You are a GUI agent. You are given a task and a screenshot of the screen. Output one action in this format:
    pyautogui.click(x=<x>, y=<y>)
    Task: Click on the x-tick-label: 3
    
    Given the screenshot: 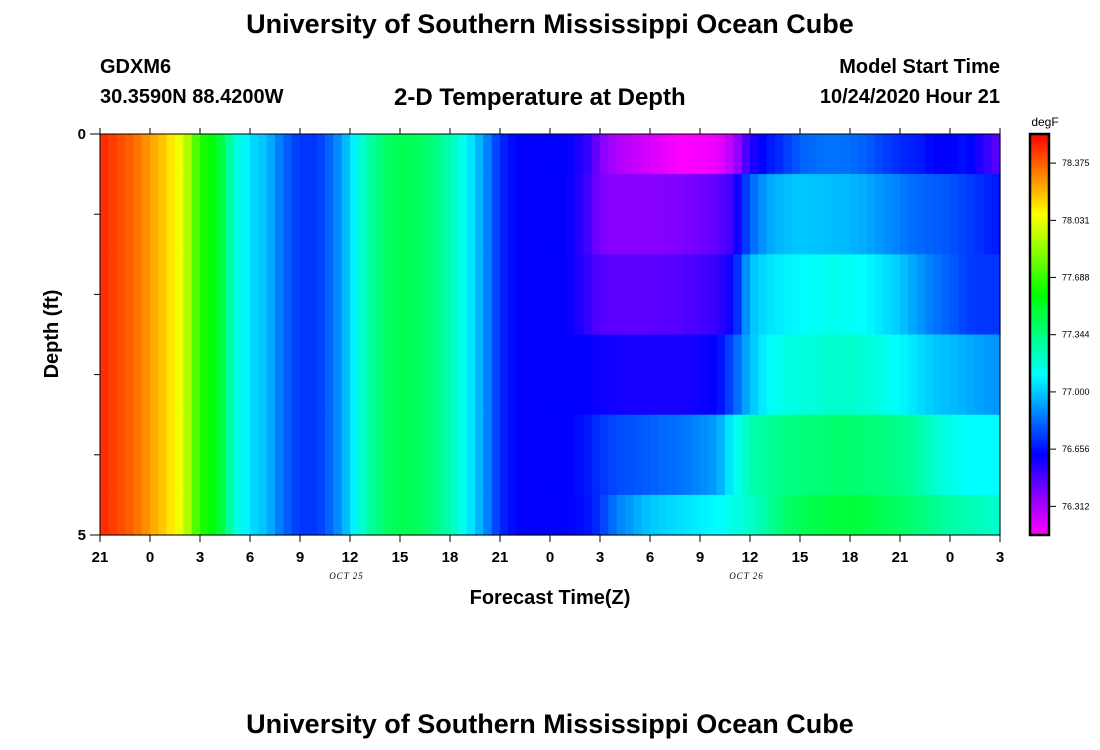 What is the action you would take?
    pyautogui.click(x=200, y=557)
    